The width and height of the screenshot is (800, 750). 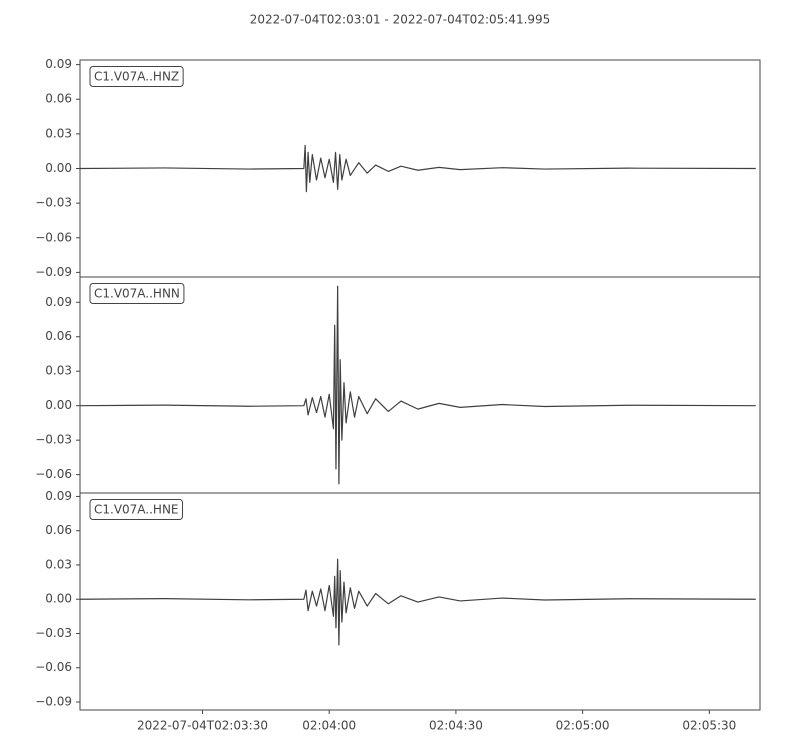 I want to click on trace-label: C1.V07A..HNN, so click(x=137, y=294).